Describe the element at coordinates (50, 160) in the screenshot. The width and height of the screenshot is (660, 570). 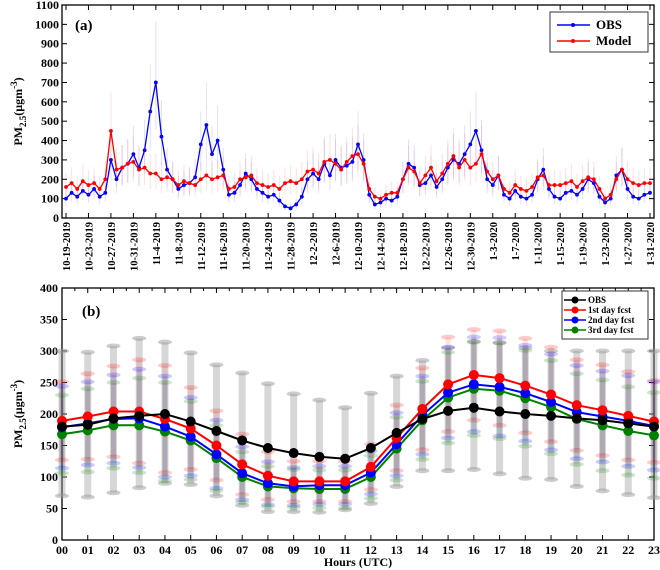
I see `y-tick-label-a: 300` at that location.